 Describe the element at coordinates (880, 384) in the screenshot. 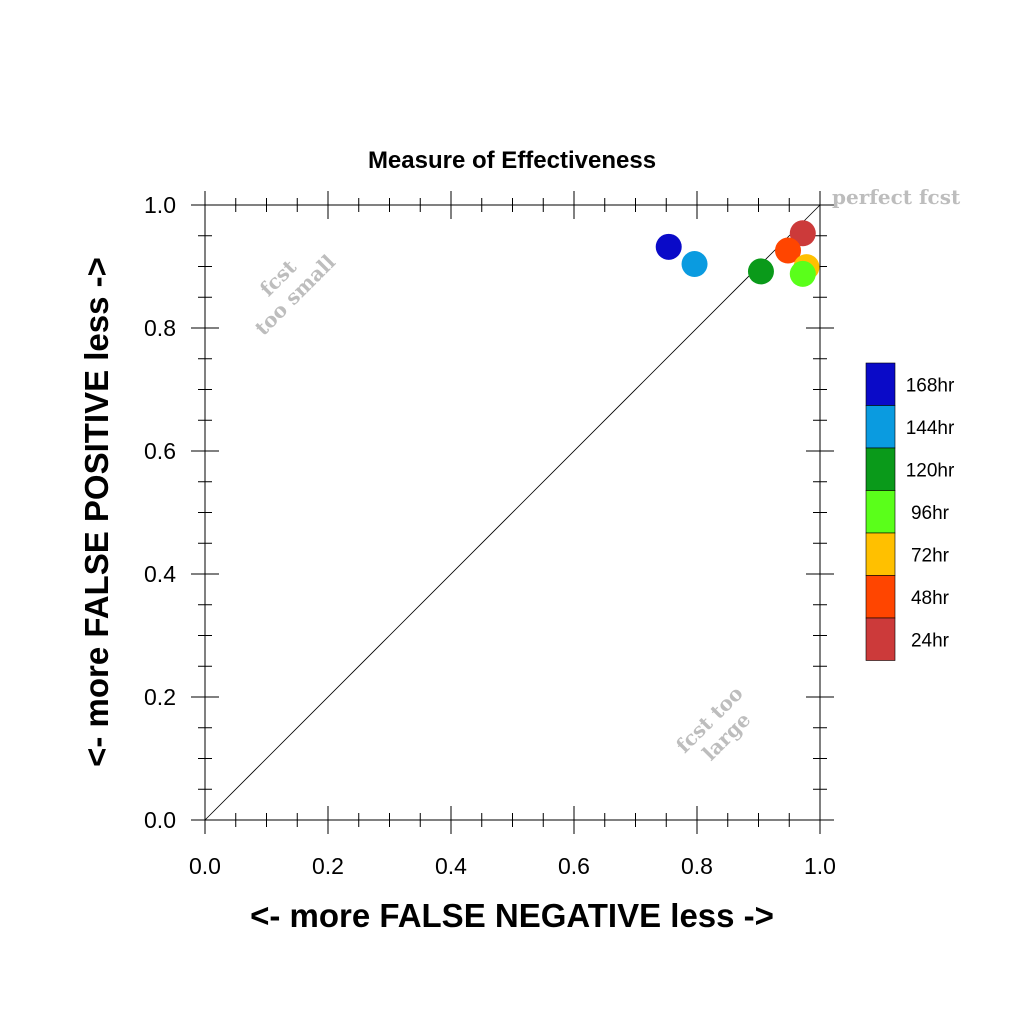

I see `legend-swatch-168hr` at that location.